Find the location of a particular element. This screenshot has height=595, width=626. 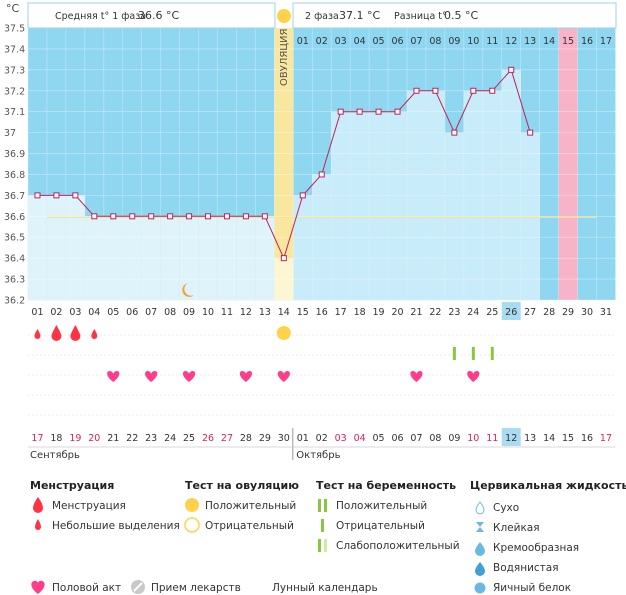

diff-value: 0.5 °C is located at coordinates (461, 15).